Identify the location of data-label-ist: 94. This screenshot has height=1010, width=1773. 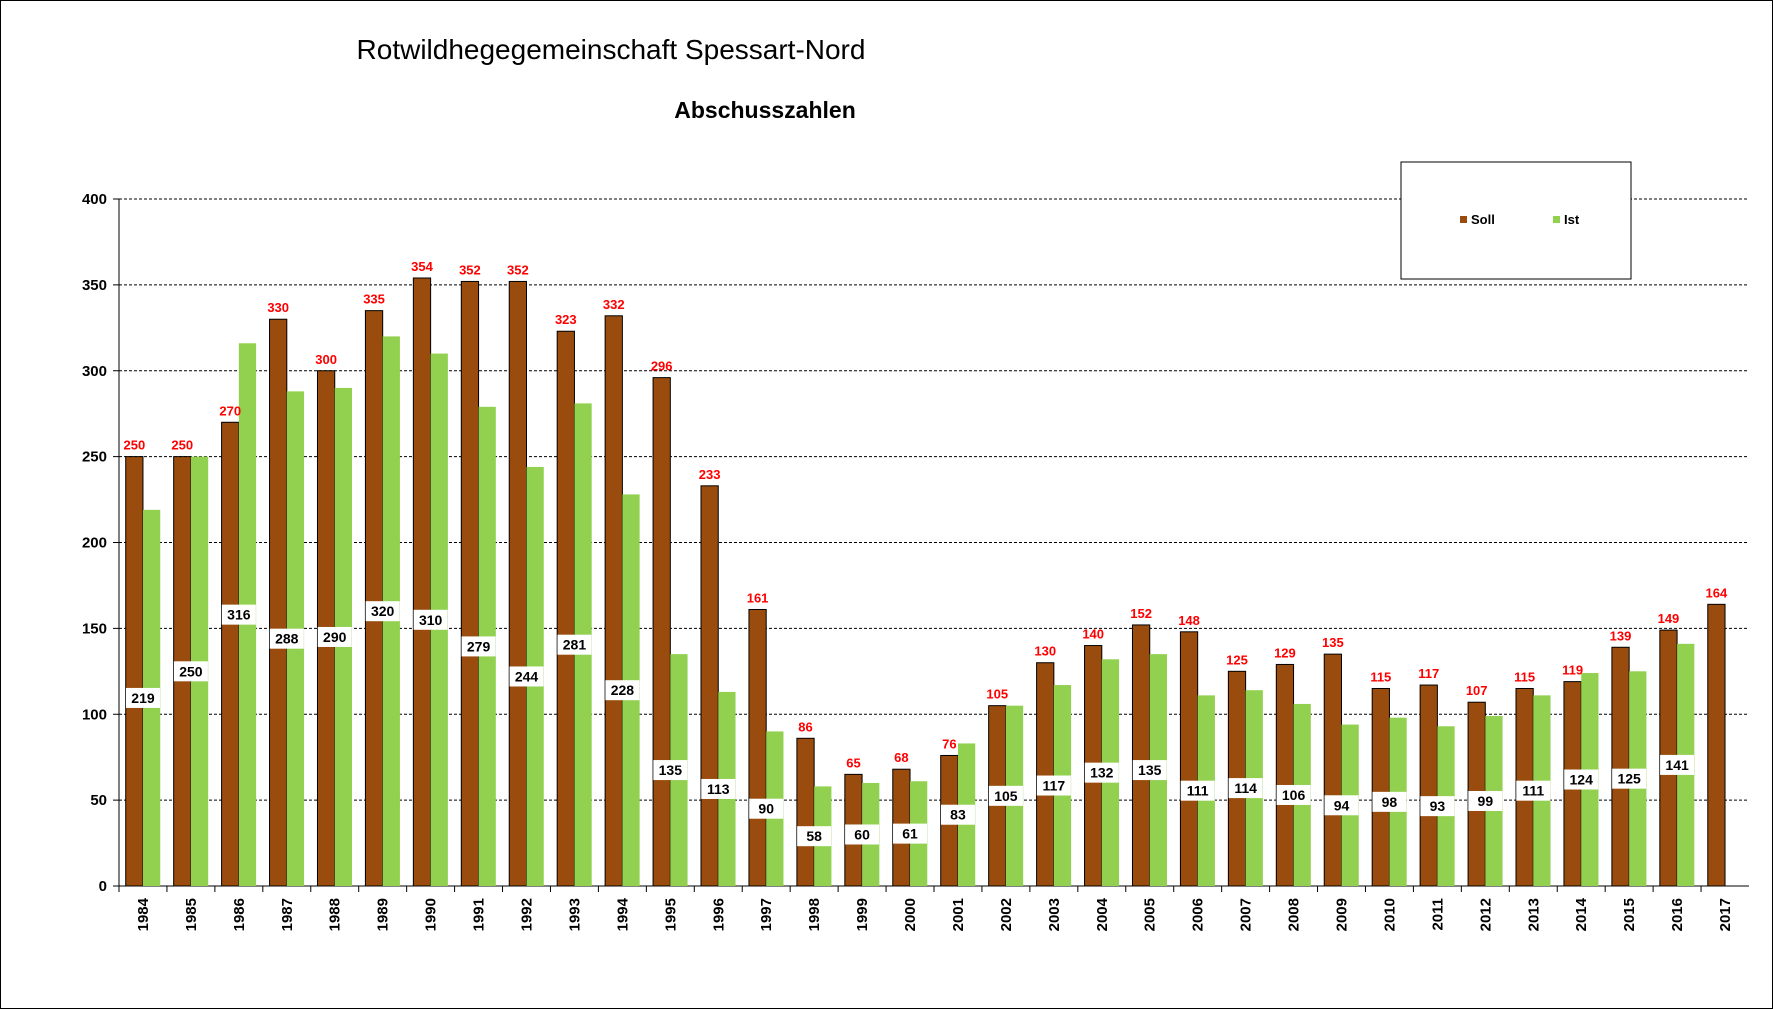
(1342, 805).